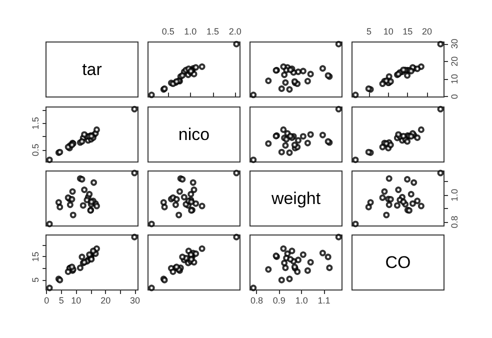 The height and width of the screenshot is (338, 492). I want to click on y-tick-label: 10, so click(455, 79).